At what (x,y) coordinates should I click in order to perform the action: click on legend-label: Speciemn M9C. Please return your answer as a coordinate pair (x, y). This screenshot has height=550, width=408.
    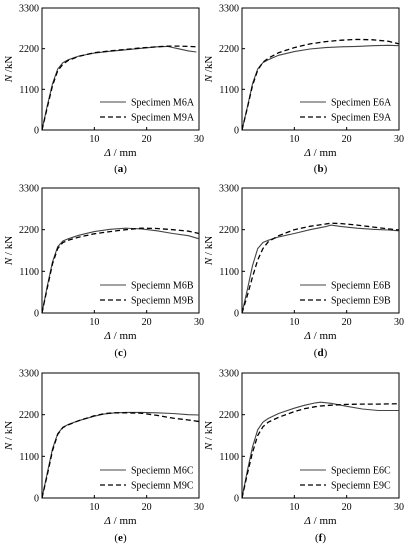
    Looking at the image, I should click on (162, 486).